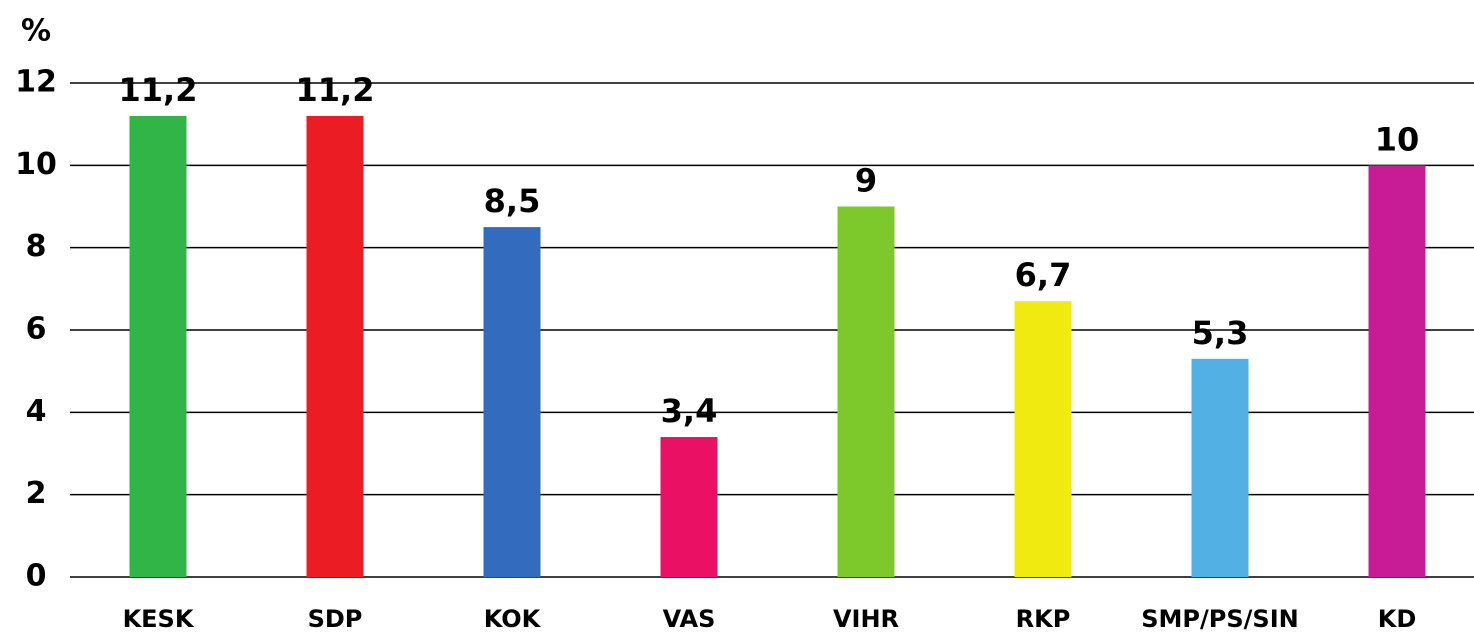 The width and height of the screenshot is (1474, 636). What do you see at coordinates (36, 82) in the screenshot?
I see `y-tick-label: 12` at bounding box center [36, 82].